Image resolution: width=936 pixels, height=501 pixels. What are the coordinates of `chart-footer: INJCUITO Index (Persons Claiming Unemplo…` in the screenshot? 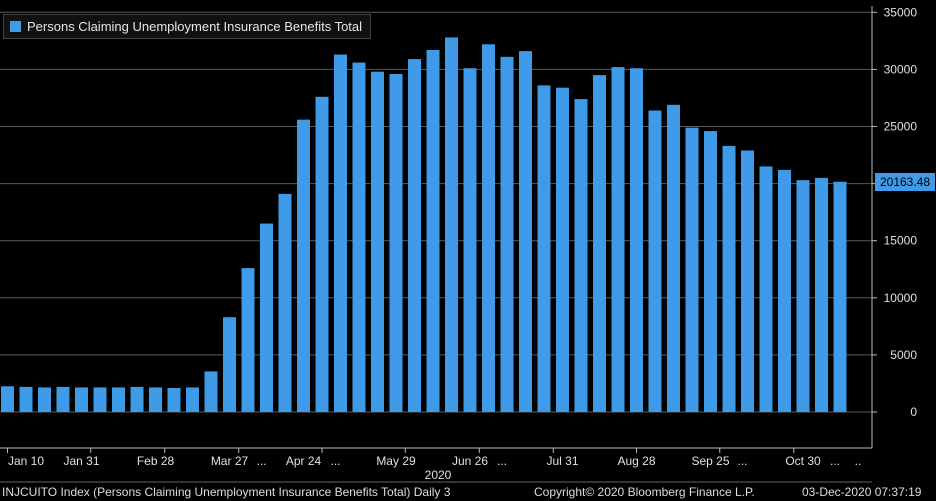 It's located at (468, 492).